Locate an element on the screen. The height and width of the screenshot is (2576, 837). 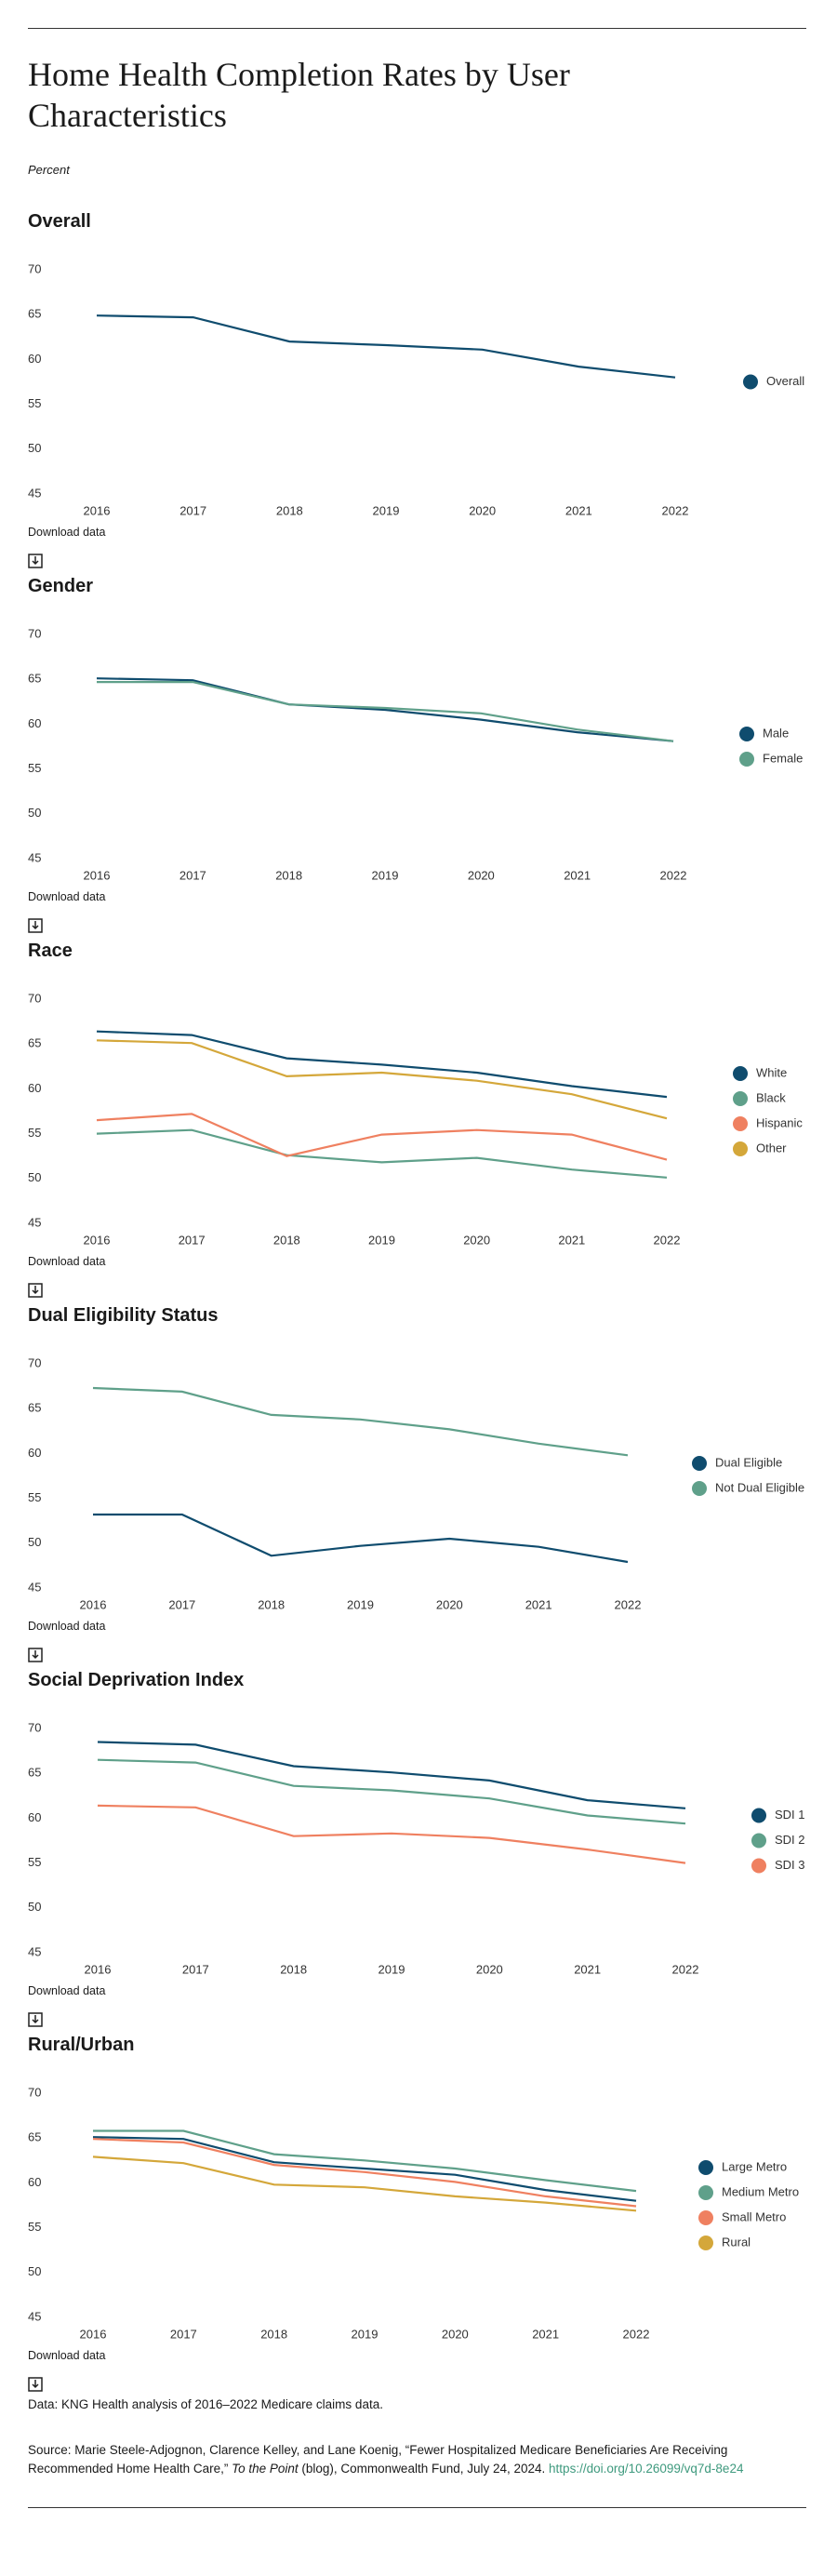
source-link: https://doi.org/10.26099/vq7d-8e24 is located at coordinates (646, 2469).